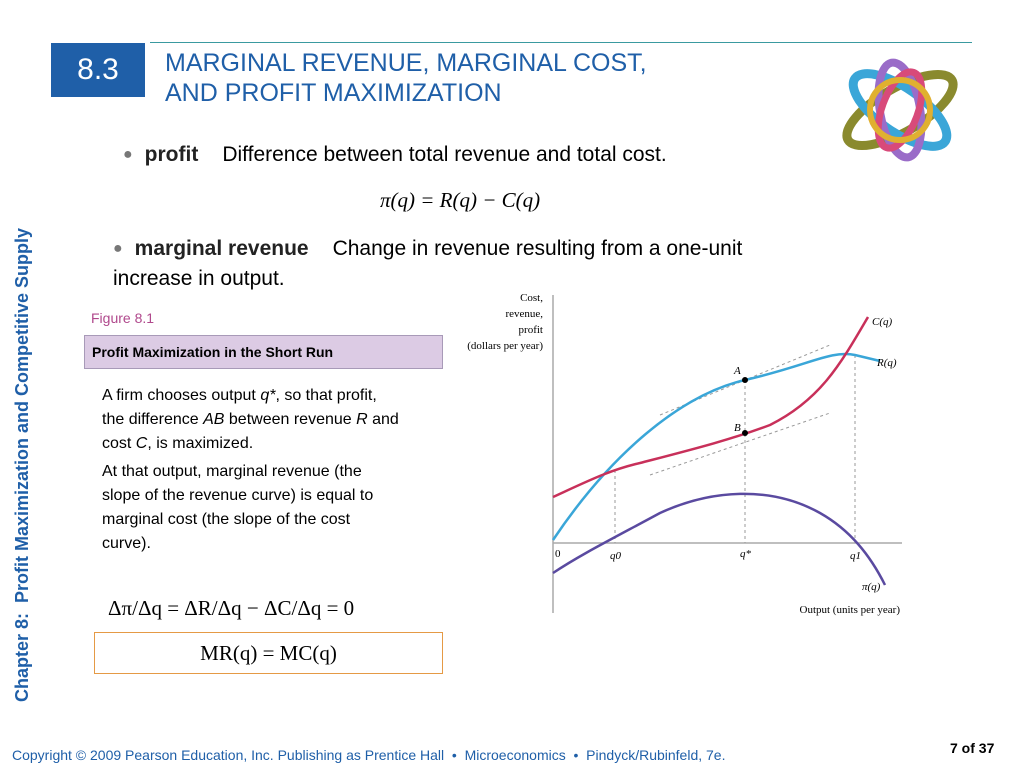  I want to click on title-line: AND PROFIT MAXIMIZATION, so click(333, 93).